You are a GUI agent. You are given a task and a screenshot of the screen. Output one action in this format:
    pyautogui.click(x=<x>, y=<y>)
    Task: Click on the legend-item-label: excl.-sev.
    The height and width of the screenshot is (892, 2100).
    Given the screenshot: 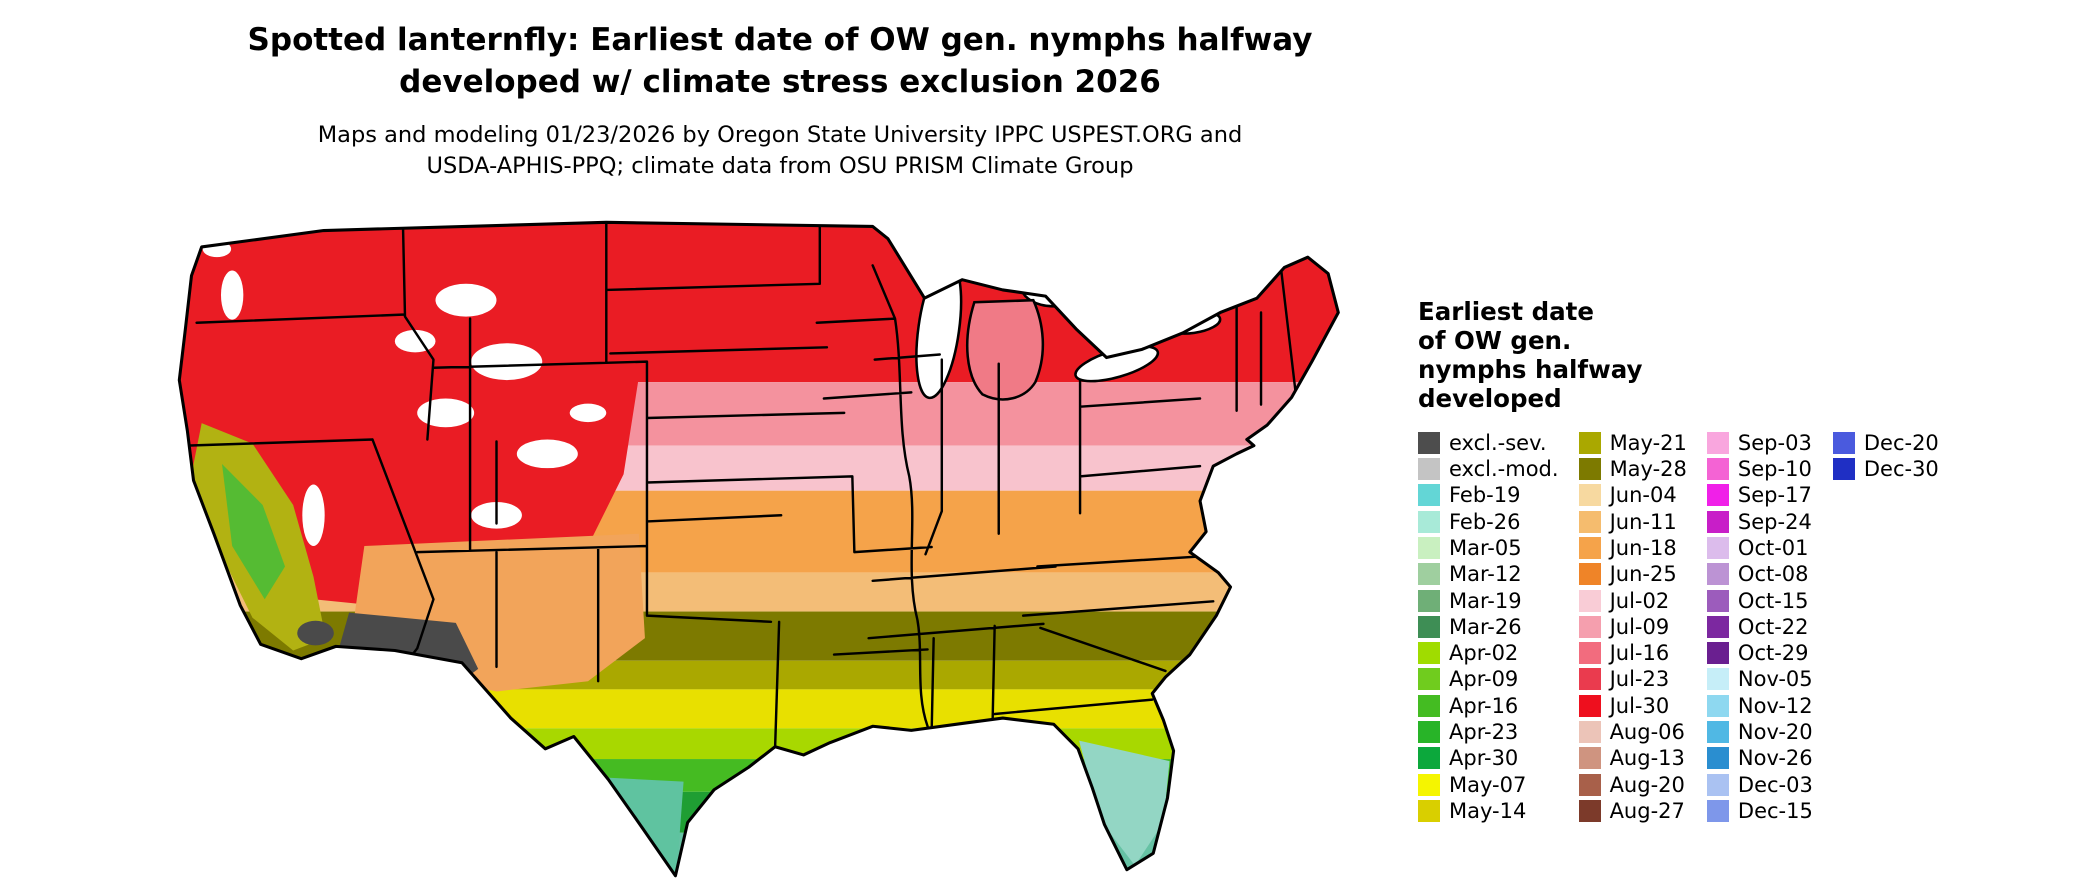 What is the action you would take?
    pyautogui.click(x=1498, y=442)
    